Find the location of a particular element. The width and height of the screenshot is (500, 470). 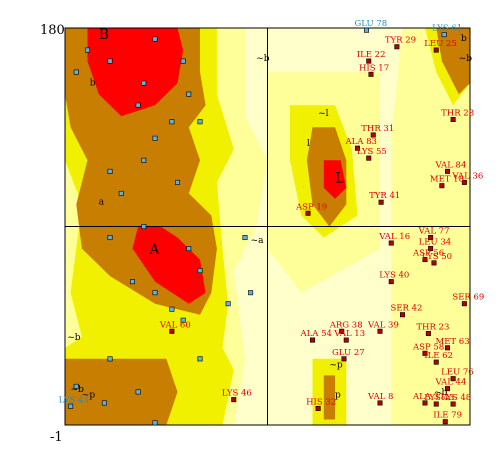

region-letter: b is located at coordinates (93, 83).